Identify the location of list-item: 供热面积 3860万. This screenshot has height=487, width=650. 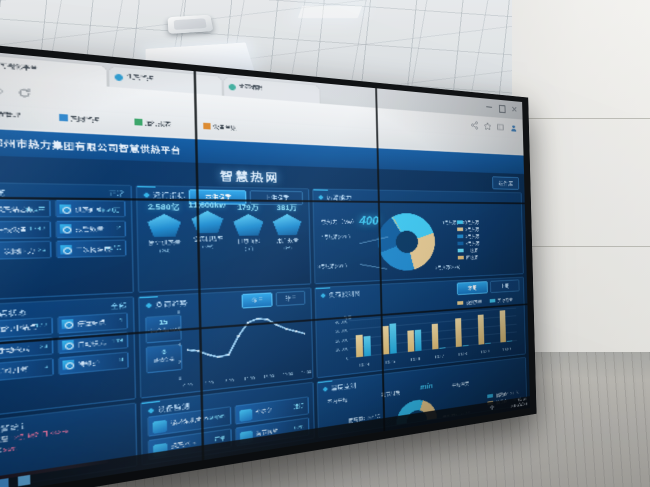
(90, 208).